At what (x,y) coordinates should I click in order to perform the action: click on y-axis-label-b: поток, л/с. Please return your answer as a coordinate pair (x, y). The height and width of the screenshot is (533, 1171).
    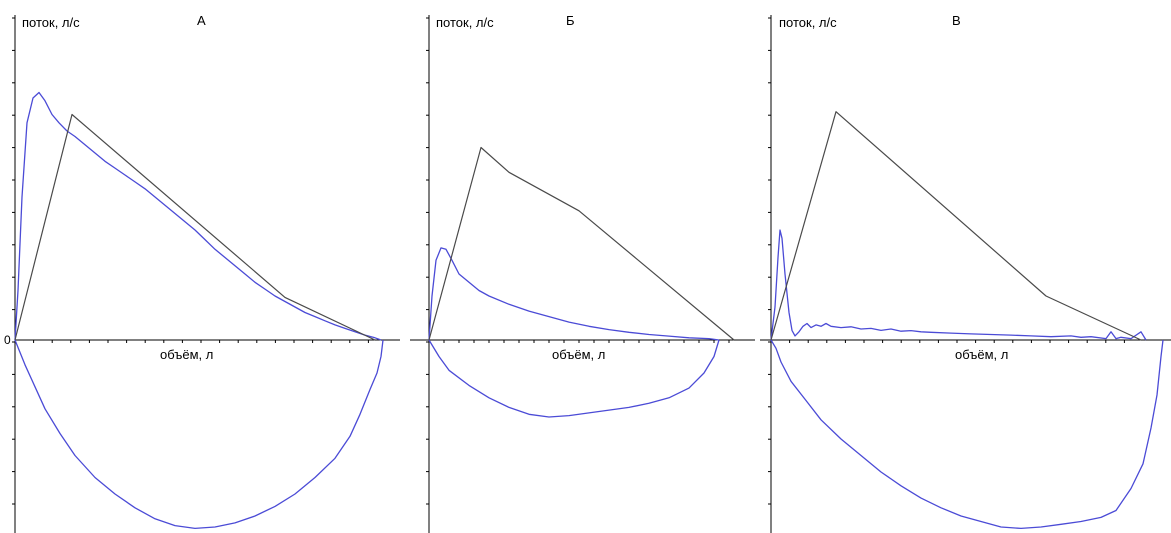
    Looking at the image, I should click on (465, 22).